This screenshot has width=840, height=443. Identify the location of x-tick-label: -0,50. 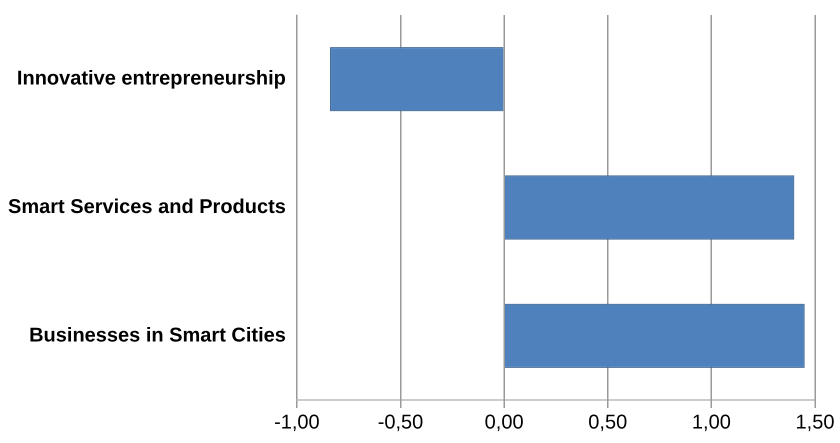
(401, 423).